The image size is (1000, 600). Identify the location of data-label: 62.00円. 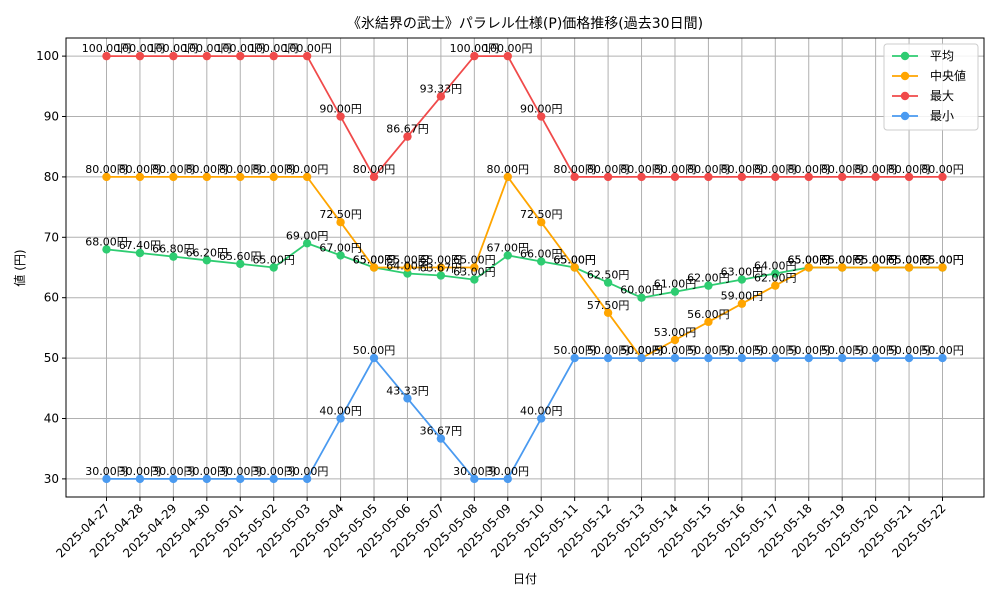
(708, 278).